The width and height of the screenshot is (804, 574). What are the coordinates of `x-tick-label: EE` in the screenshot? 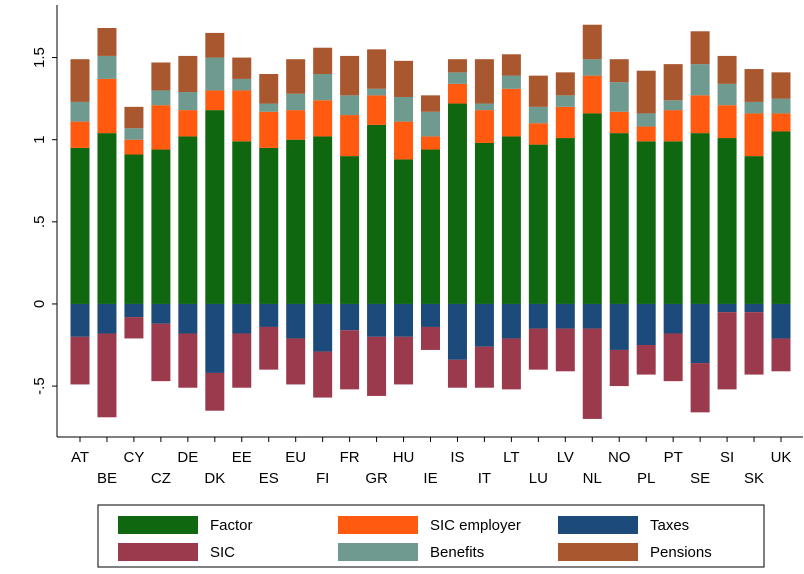 It's located at (242, 457).